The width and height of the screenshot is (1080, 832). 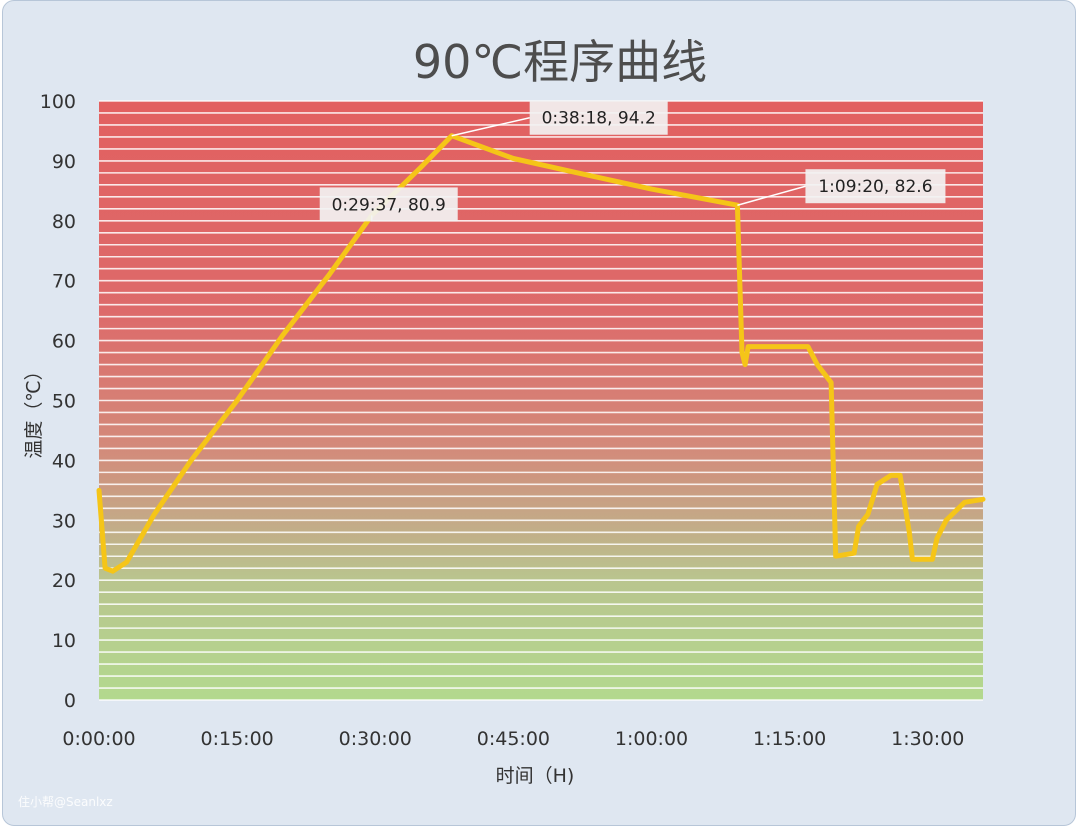 What do you see at coordinates (64, 162) in the screenshot?
I see `y-tick-label: 90` at bounding box center [64, 162].